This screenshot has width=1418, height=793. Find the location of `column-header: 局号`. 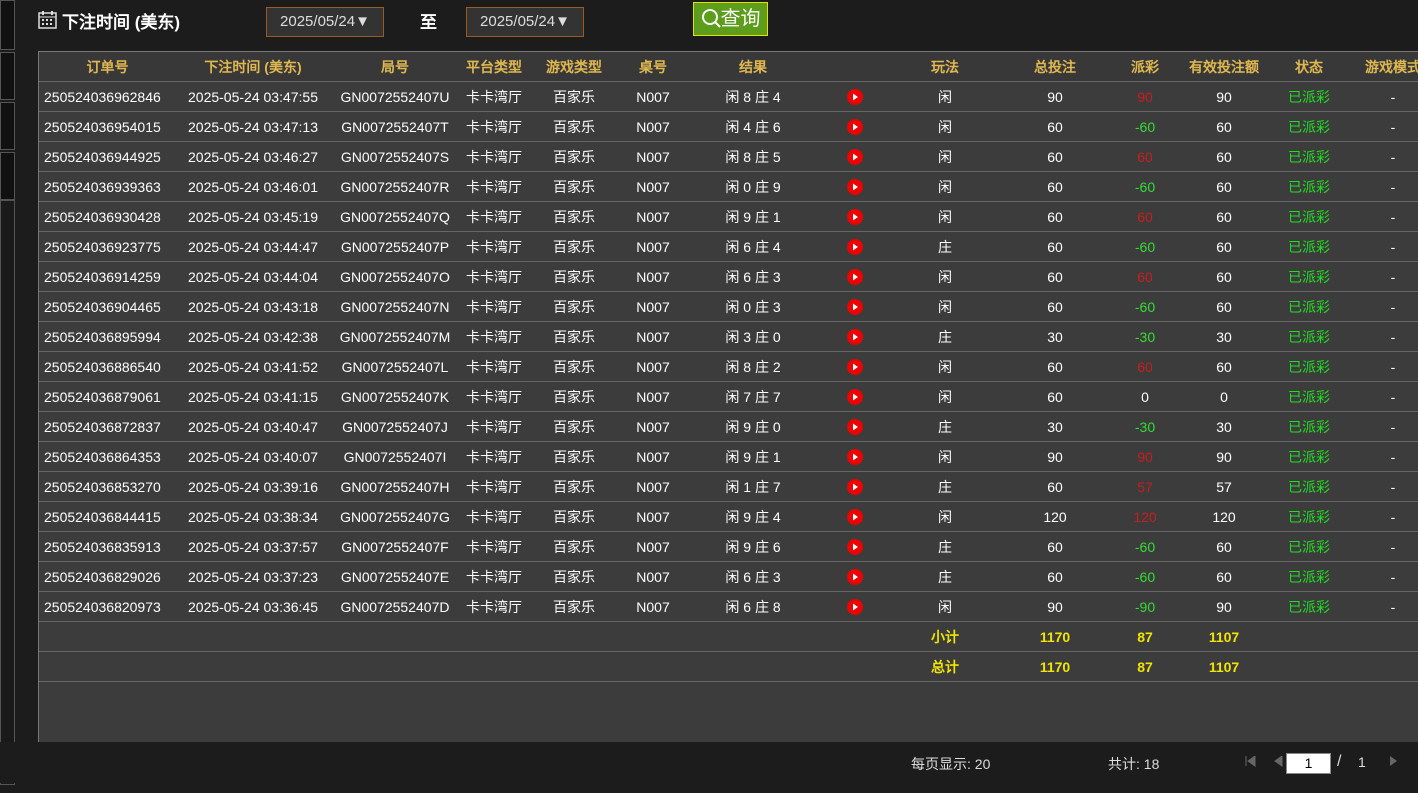

column-header: 局号 is located at coordinates (395, 67).